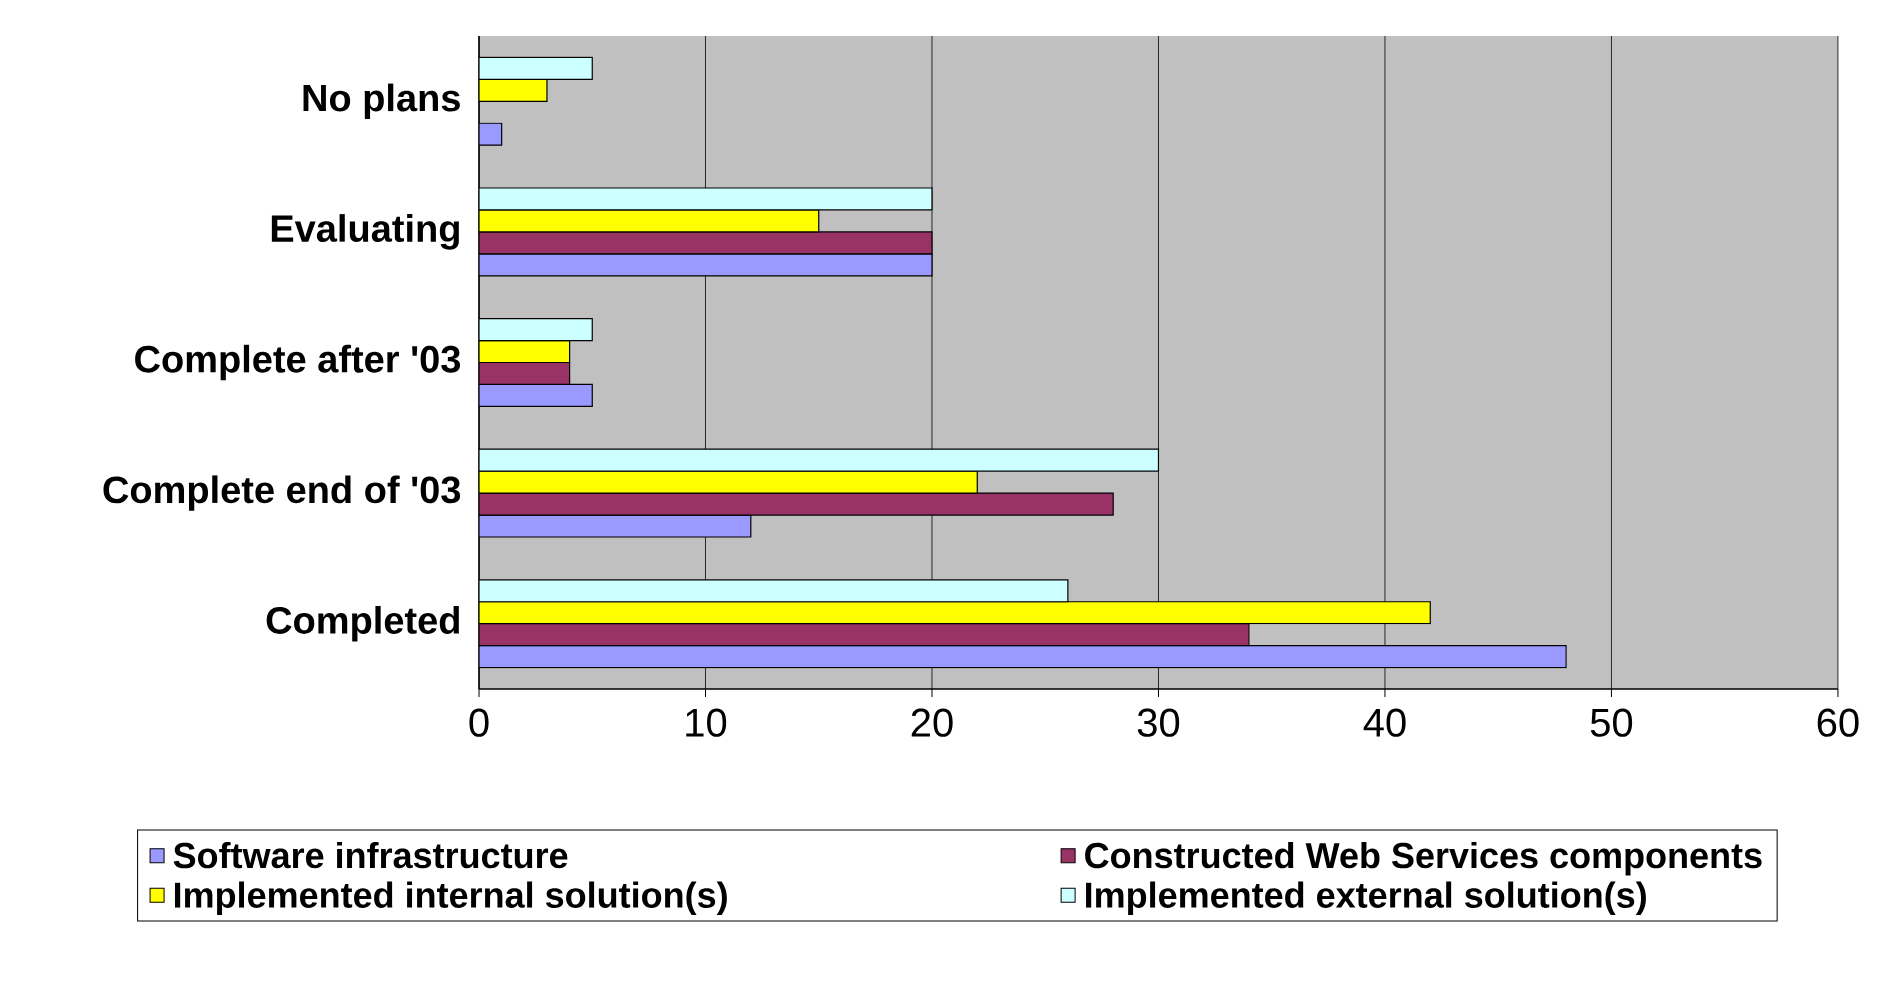 The width and height of the screenshot is (1902, 983). What do you see at coordinates (362, 623) in the screenshot?
I see `y-tick-label: Completed` at bounding box center [362, 623].